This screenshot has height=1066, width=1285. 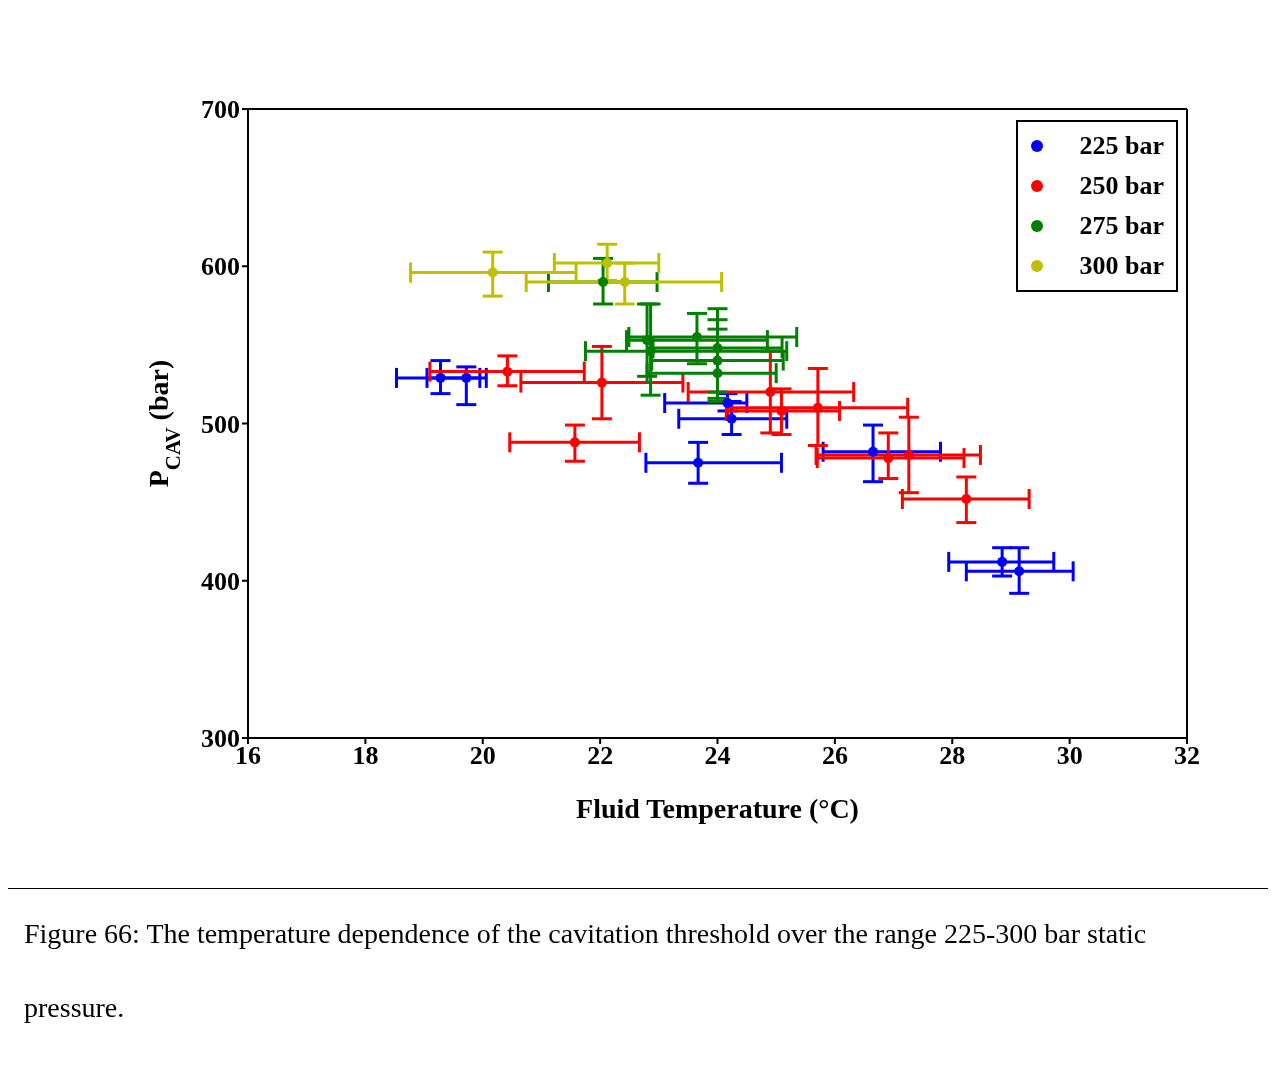 I want to click on x-tick-label: 28, so click(x=952, y=756).